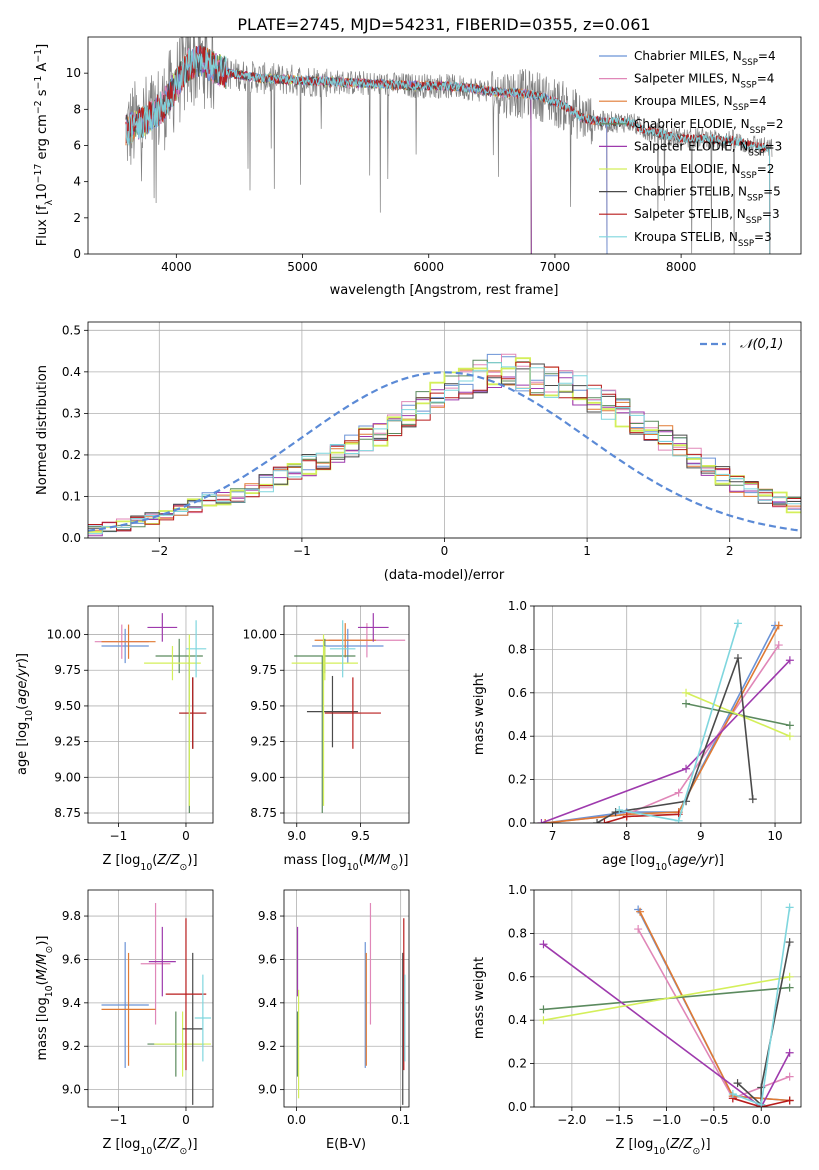  I want to click on legend-label: Chabrier ELODIE, NSSP=2, so click(708, 126).